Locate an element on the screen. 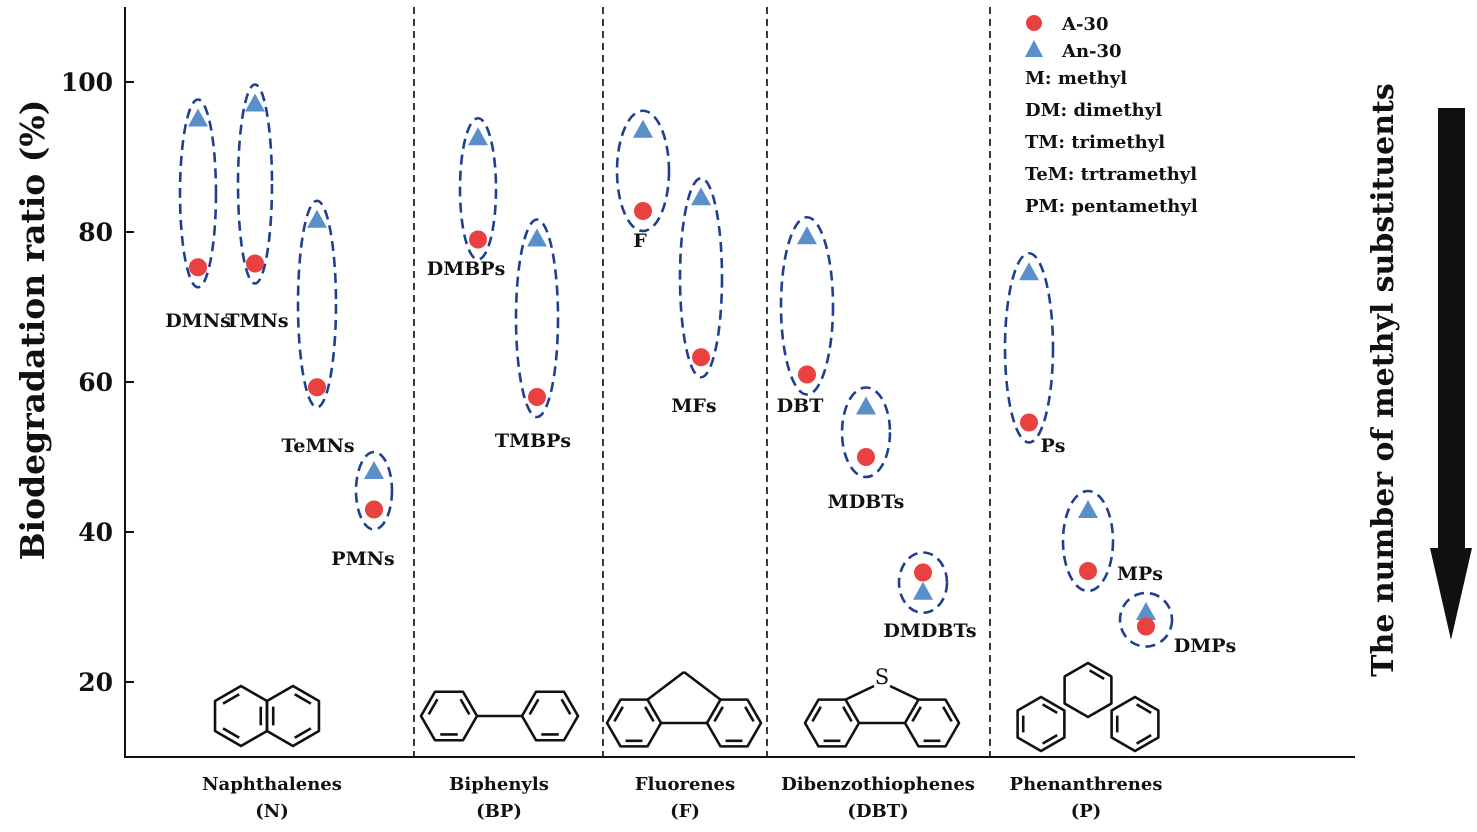 This screenshot has width=1477, height=832. compound-label: MDBTs is located at coordinates (866, 502).